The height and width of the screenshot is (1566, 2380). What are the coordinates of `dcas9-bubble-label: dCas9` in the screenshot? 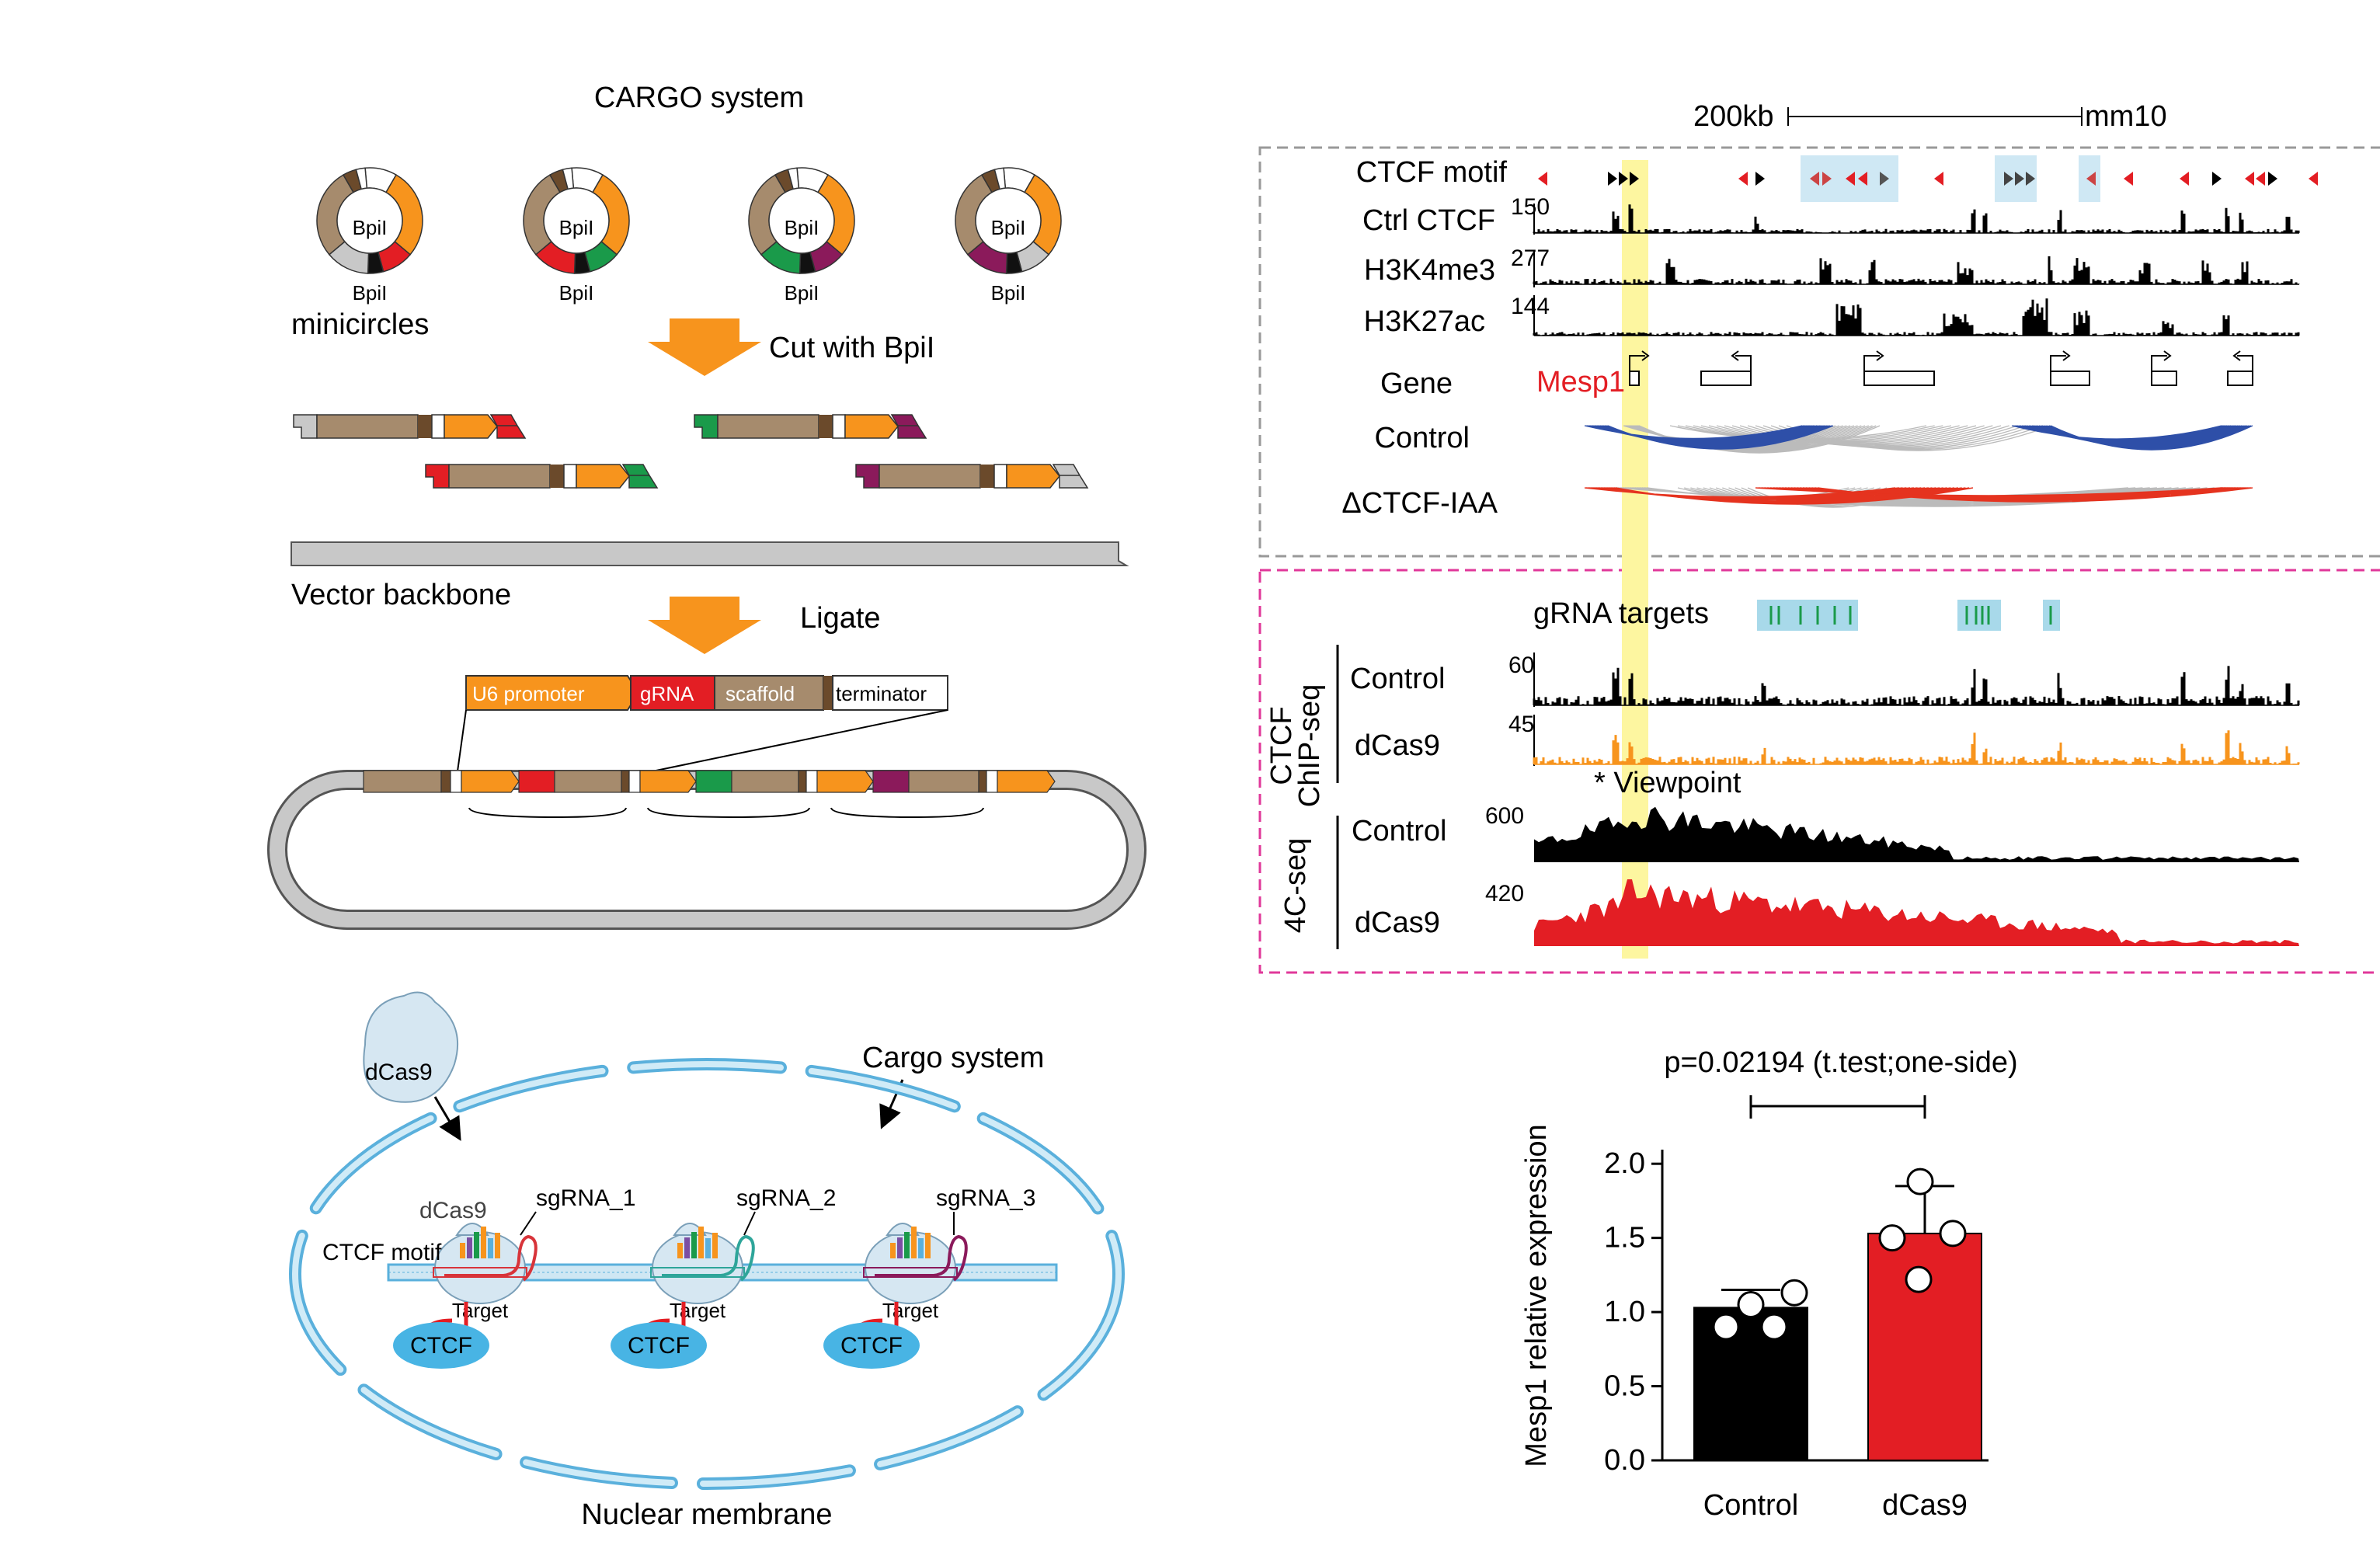 It's located at (399, 1072).